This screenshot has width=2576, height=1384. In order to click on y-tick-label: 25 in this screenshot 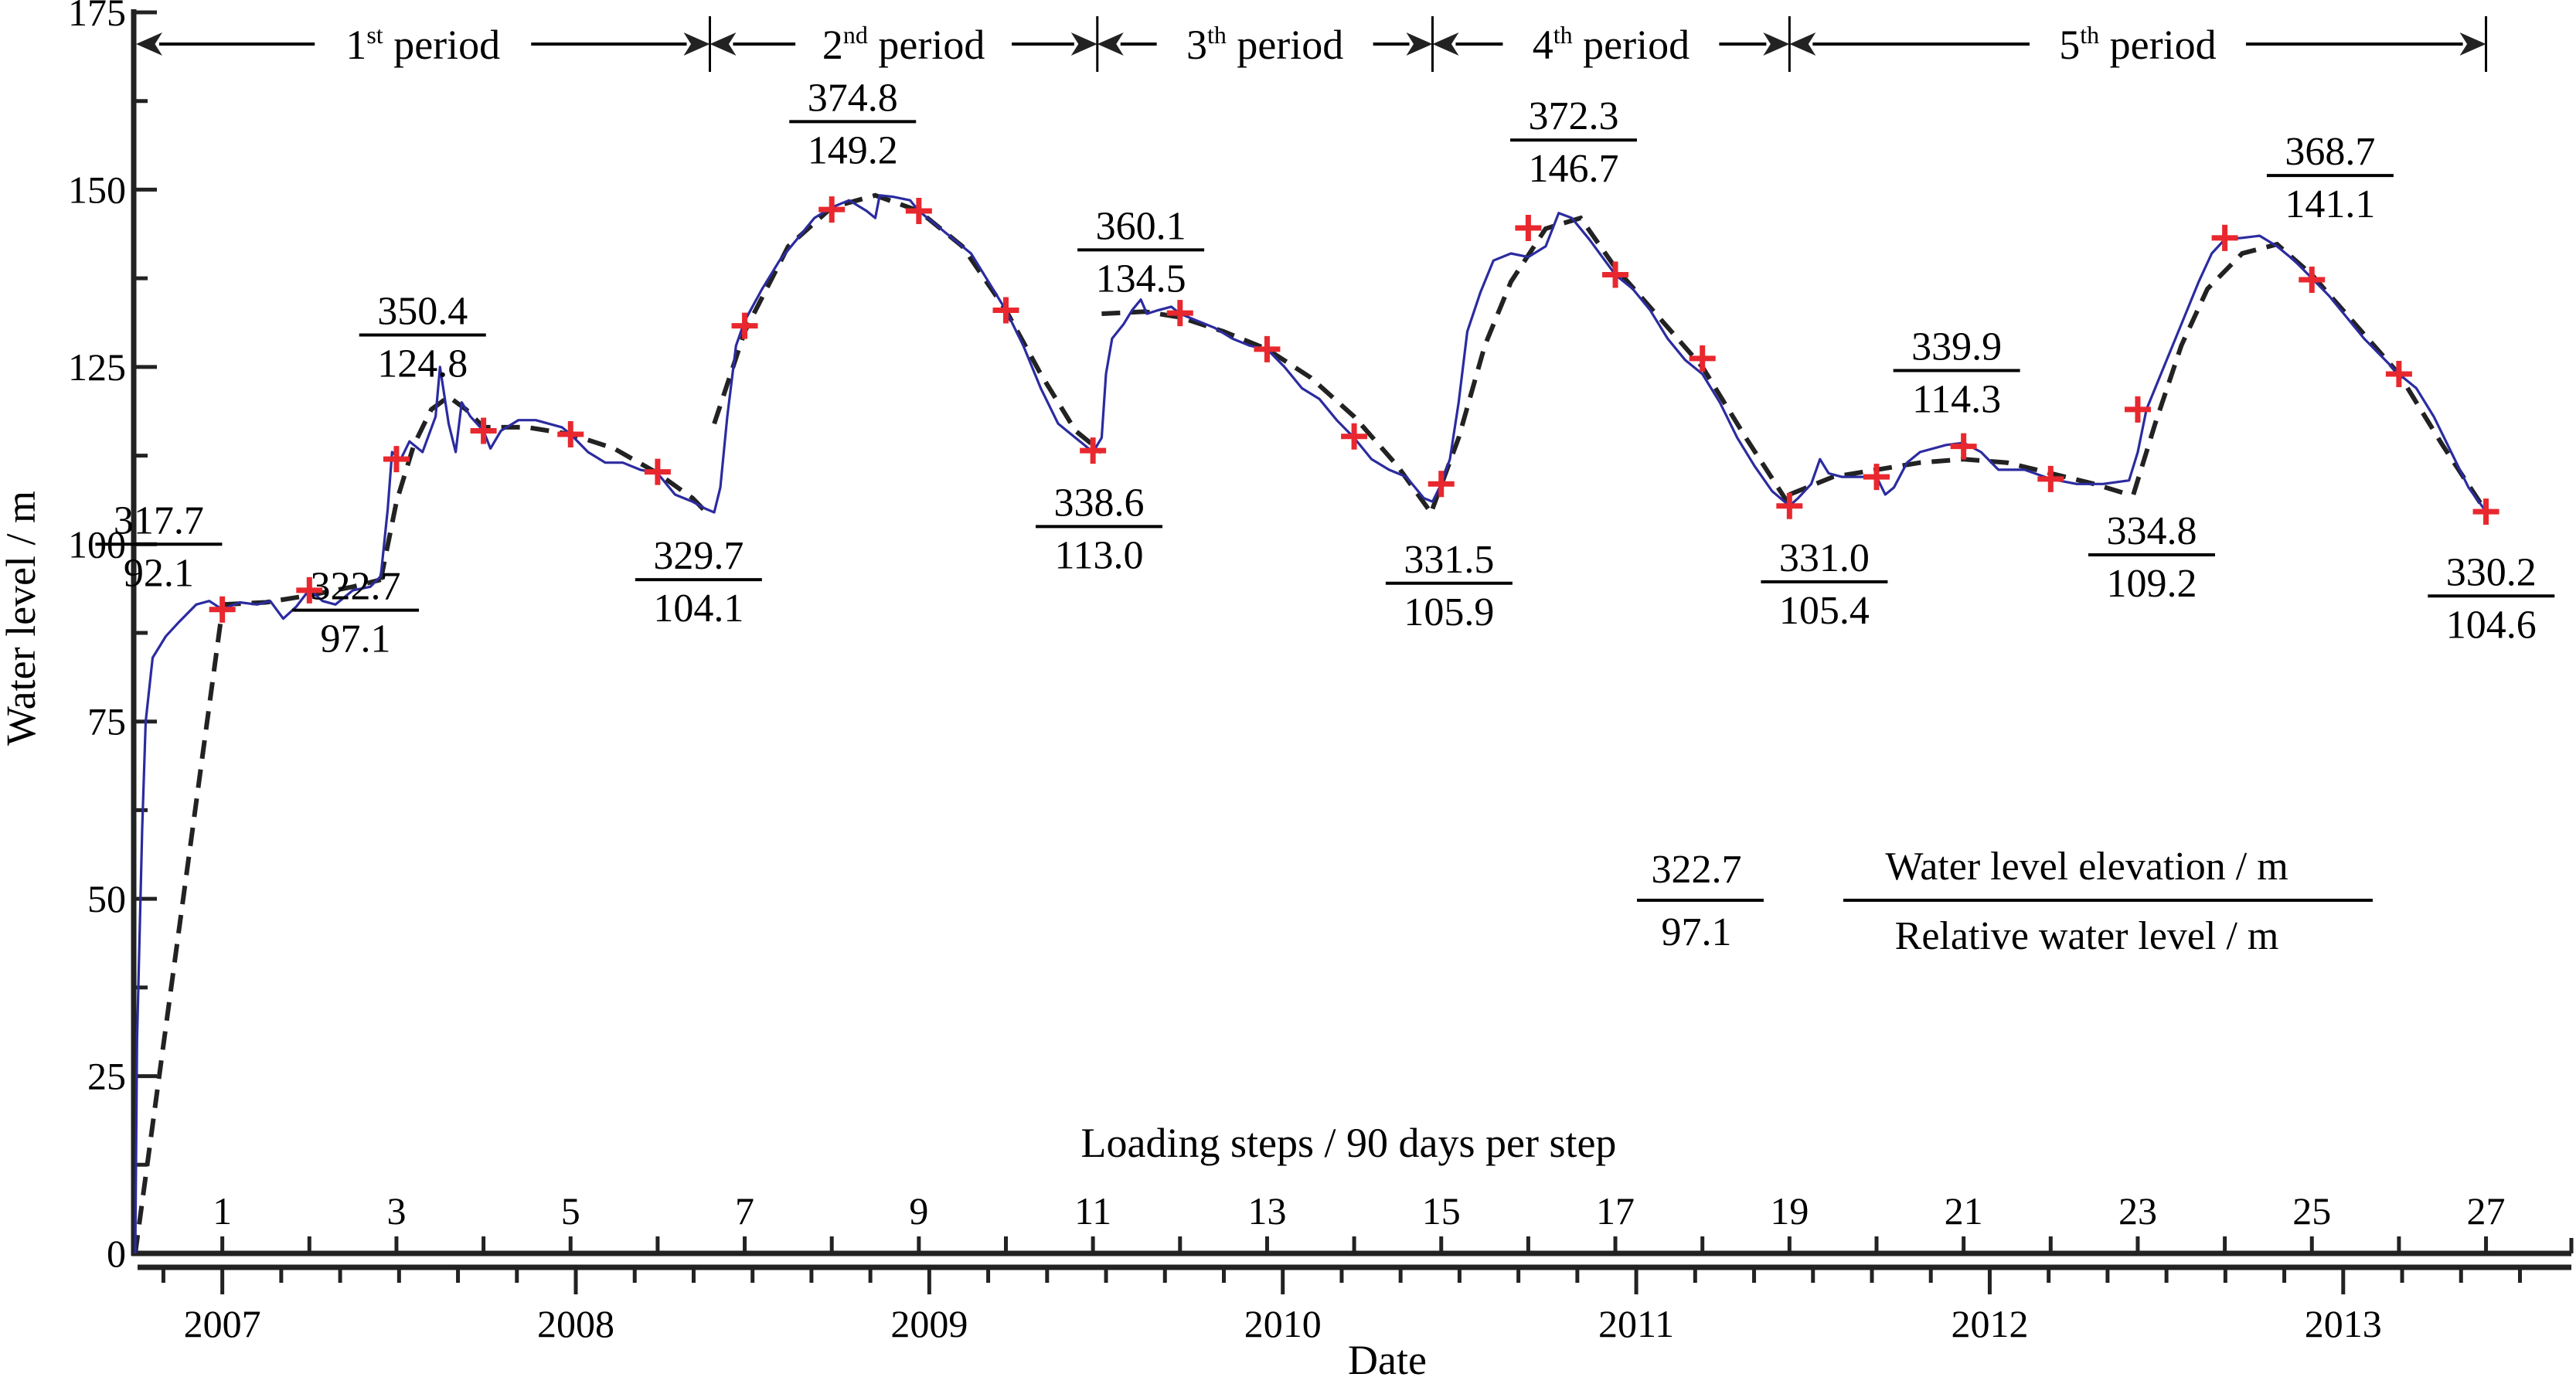, I will do `click(106, 1076)`.